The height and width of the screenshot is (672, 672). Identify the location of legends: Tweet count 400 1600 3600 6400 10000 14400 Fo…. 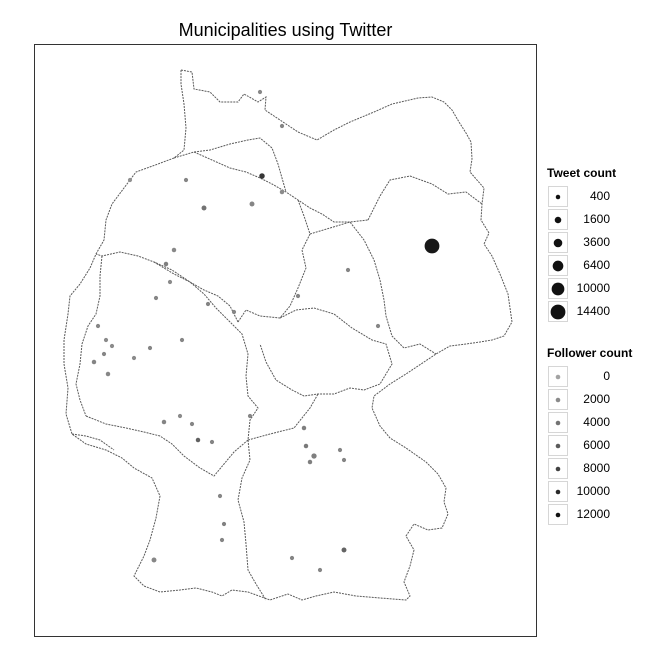
(606, 346).